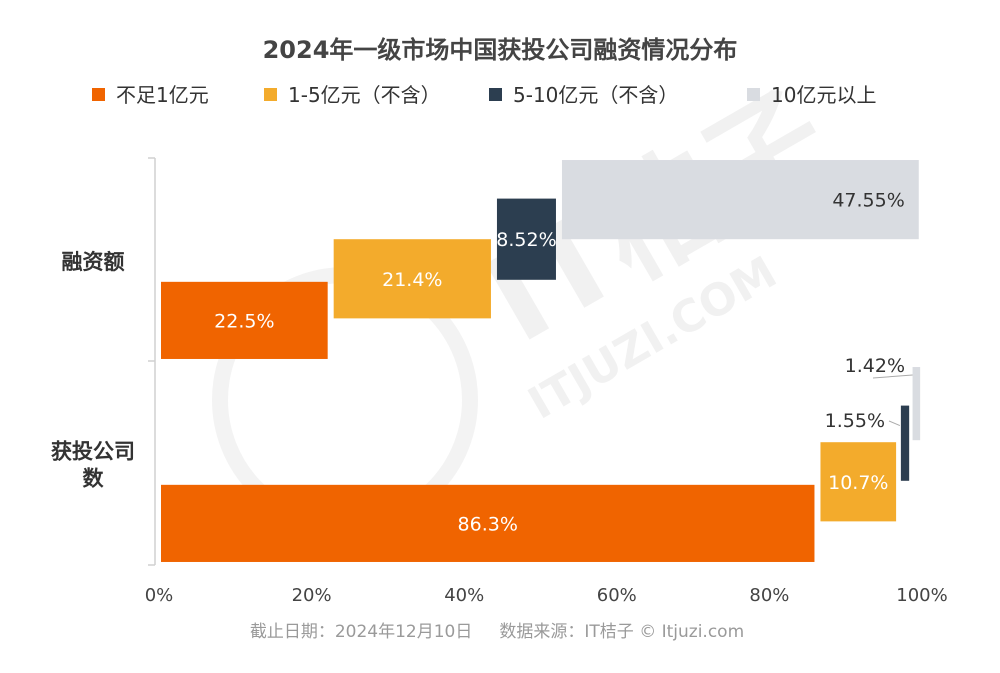 This screenshot has width=1000, height=673. I want to click on source-note: 截止日期：2024年12月10日 数据来源：IT桔子 © Itjuzi.com, so click(497, 632).